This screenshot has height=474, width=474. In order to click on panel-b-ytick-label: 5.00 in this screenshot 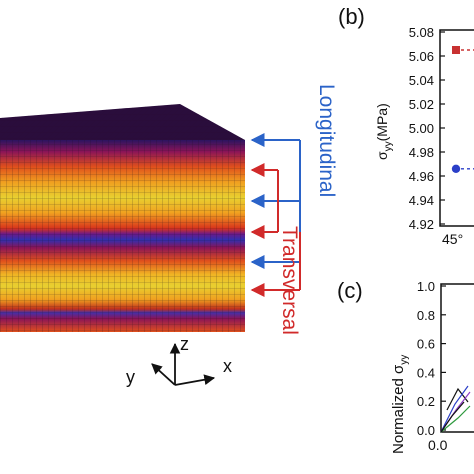, I will do `click(421, 128)`.